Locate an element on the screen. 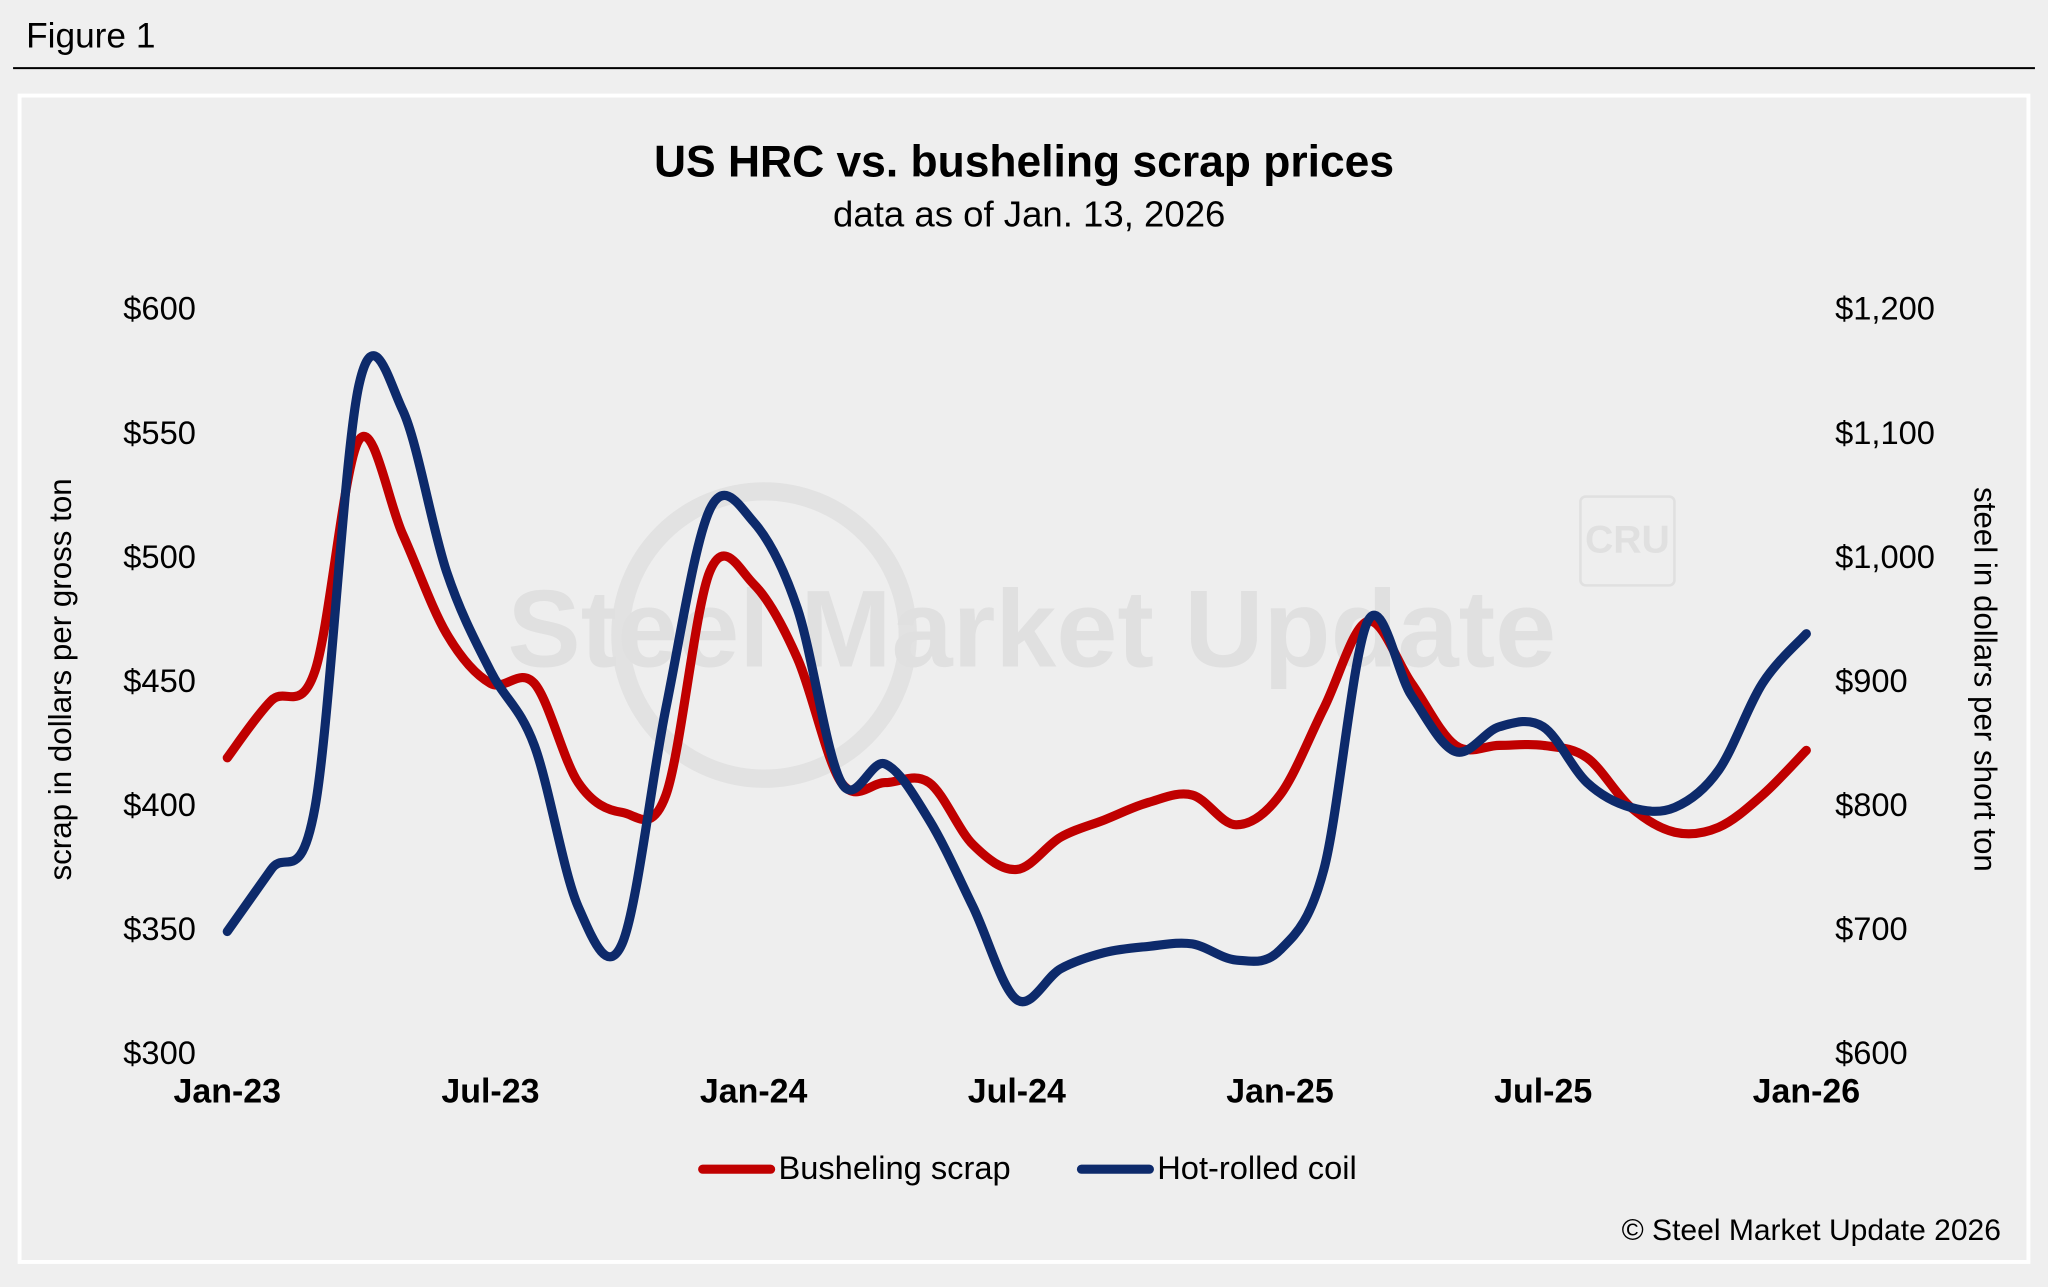 The width and height of the screenshot is (2048, 1287). chart-subtitle: data as of Jan. 13, 2026 is located at coordinates (1029, 214).